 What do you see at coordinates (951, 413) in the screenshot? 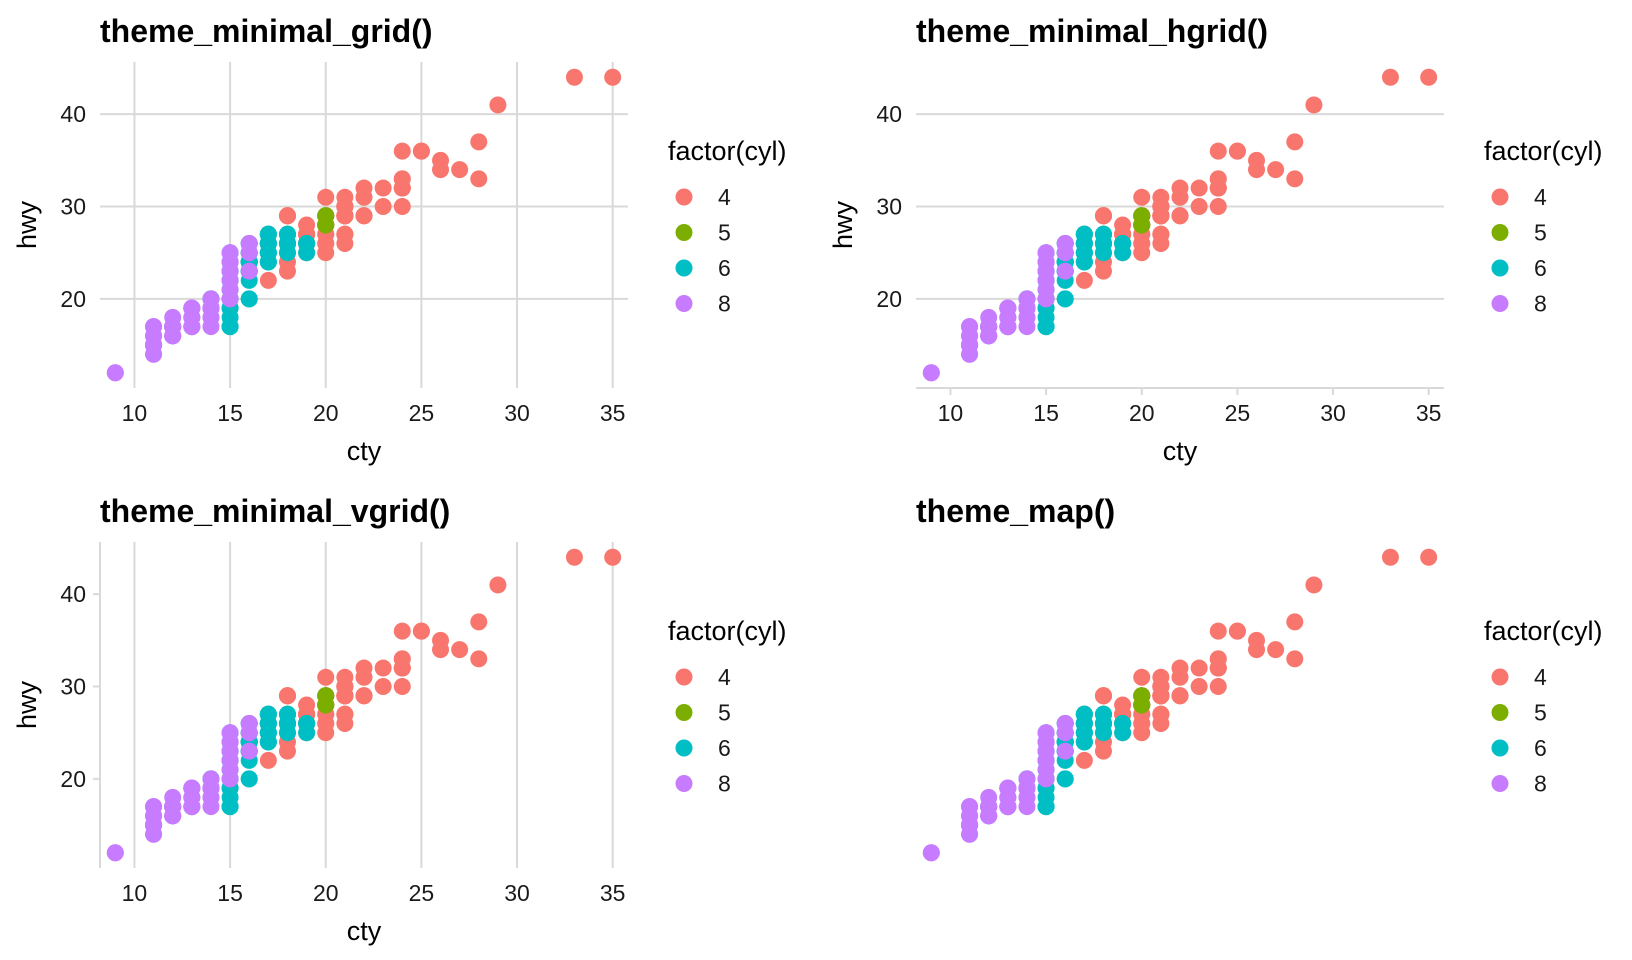
I see `x-tick-label: 10` at bounding box center [951, 413].